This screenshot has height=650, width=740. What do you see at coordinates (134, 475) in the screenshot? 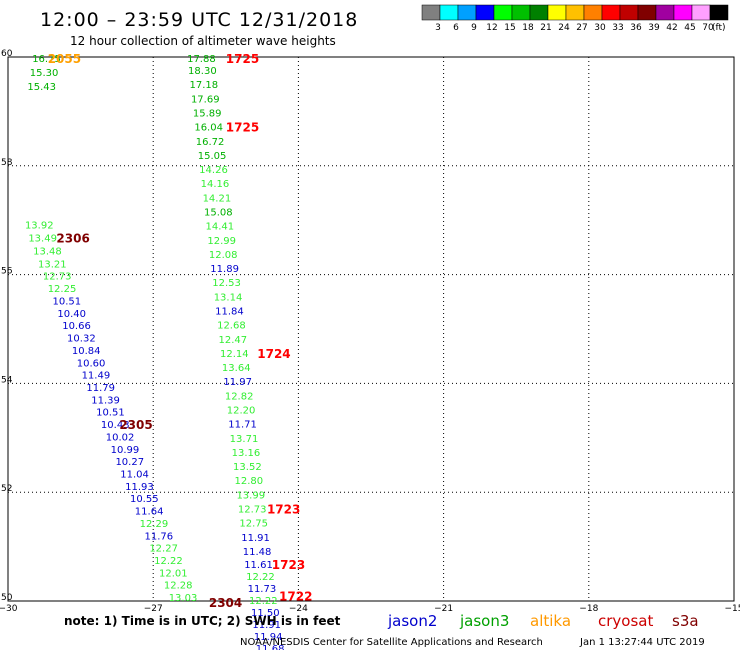
I see `wave-height-point: 11.04` at bounding box center [134, 475].